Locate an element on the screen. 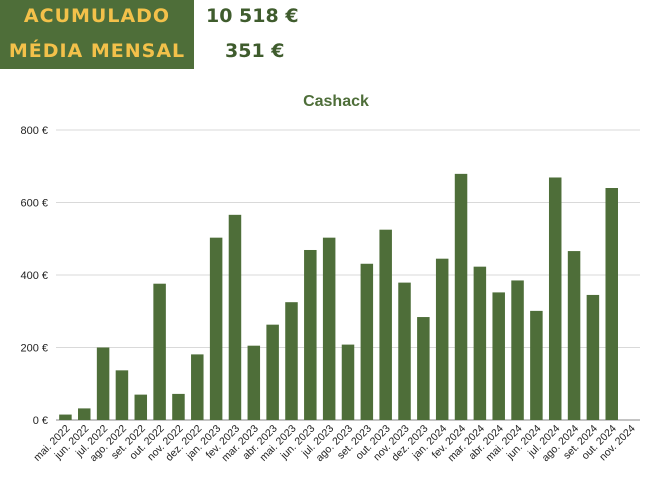 The image size is (659, 477). y-tick-label: 800 € is located at coordinates (34, 131).